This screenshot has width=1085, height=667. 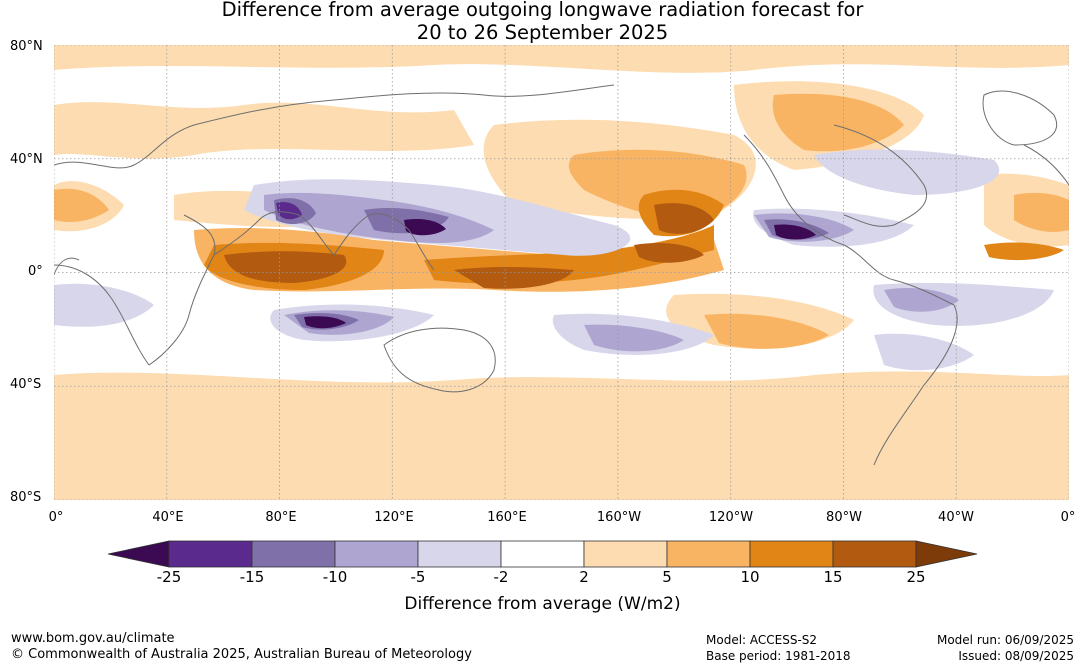 I want to click on lat-label-40n: 40°N, so click(x=26, y=159).